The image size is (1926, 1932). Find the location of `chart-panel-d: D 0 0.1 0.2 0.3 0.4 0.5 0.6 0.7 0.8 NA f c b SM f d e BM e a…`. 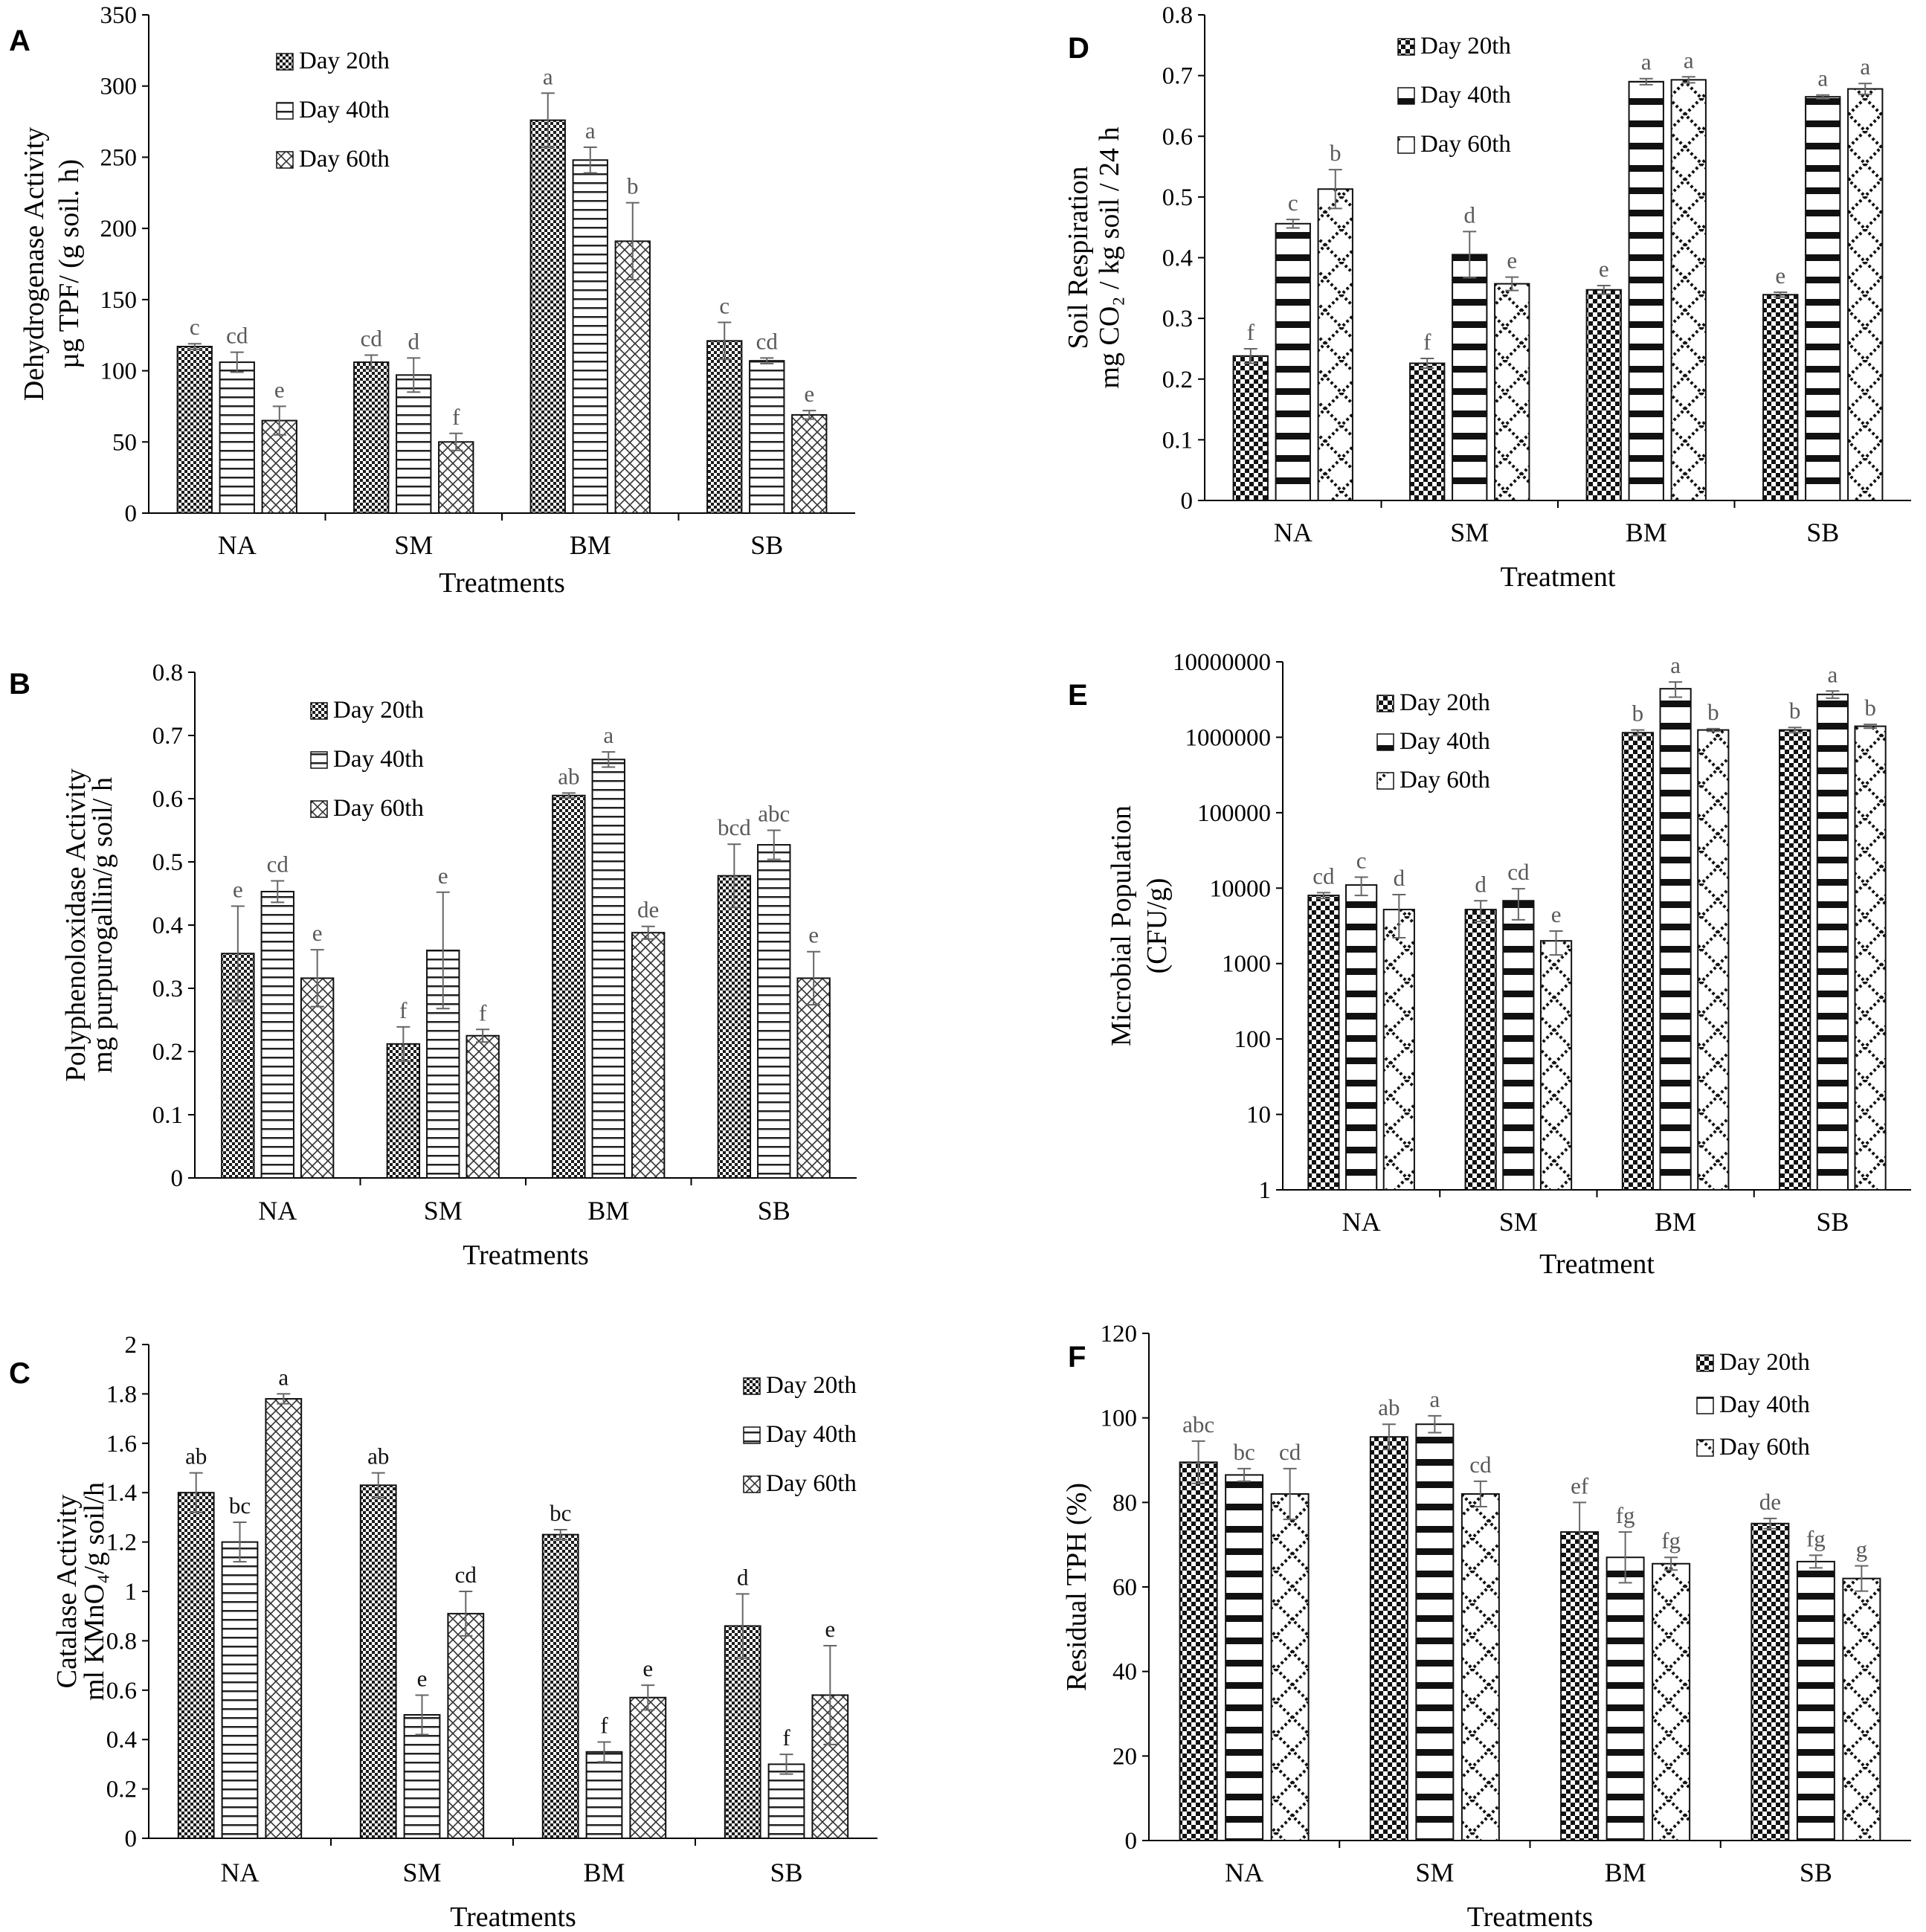

chart-panel-d: D 0 0.1 0.2 0.3 0.4 0.5 0.6 0.7 0.8 NA f c b SM f d e BM e a… is located at coordinates (1487, 297).